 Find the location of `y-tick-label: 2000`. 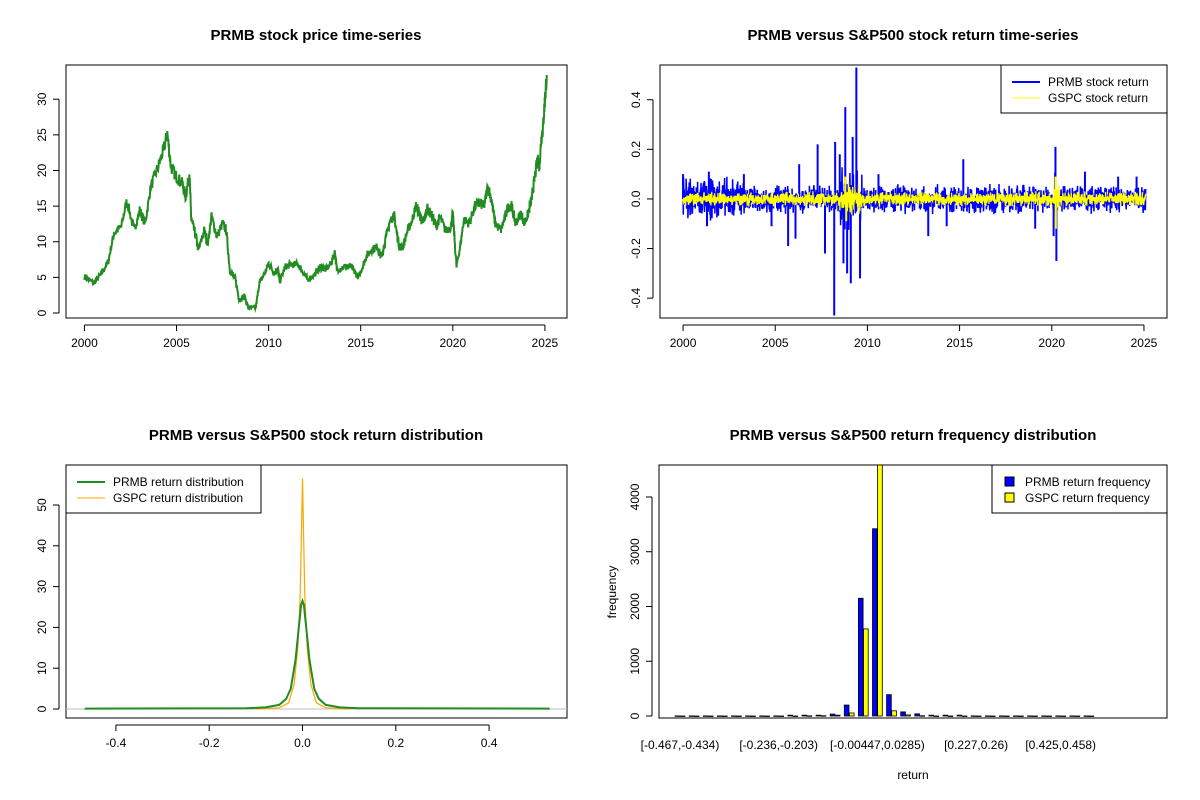

y-tick-label: 2000 is located at coordinates (635, 606).